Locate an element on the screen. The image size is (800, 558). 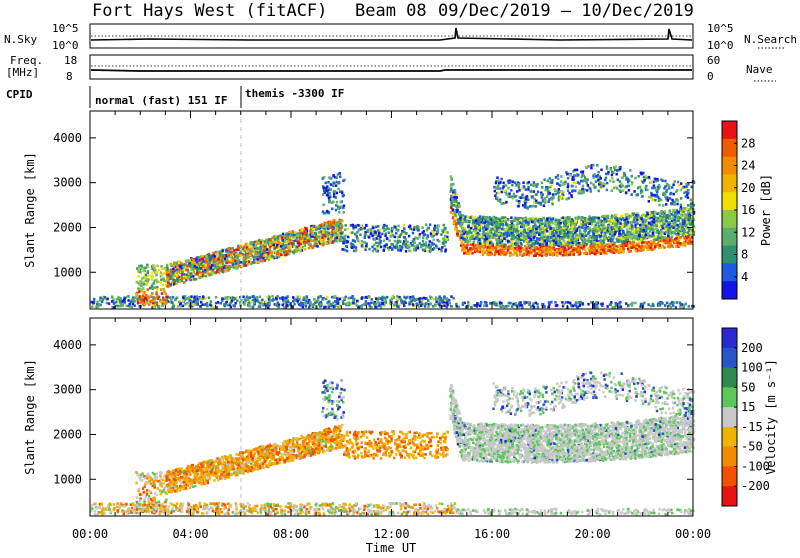
colorbar-tick-label: 16 is located at coordinates (748, 210).